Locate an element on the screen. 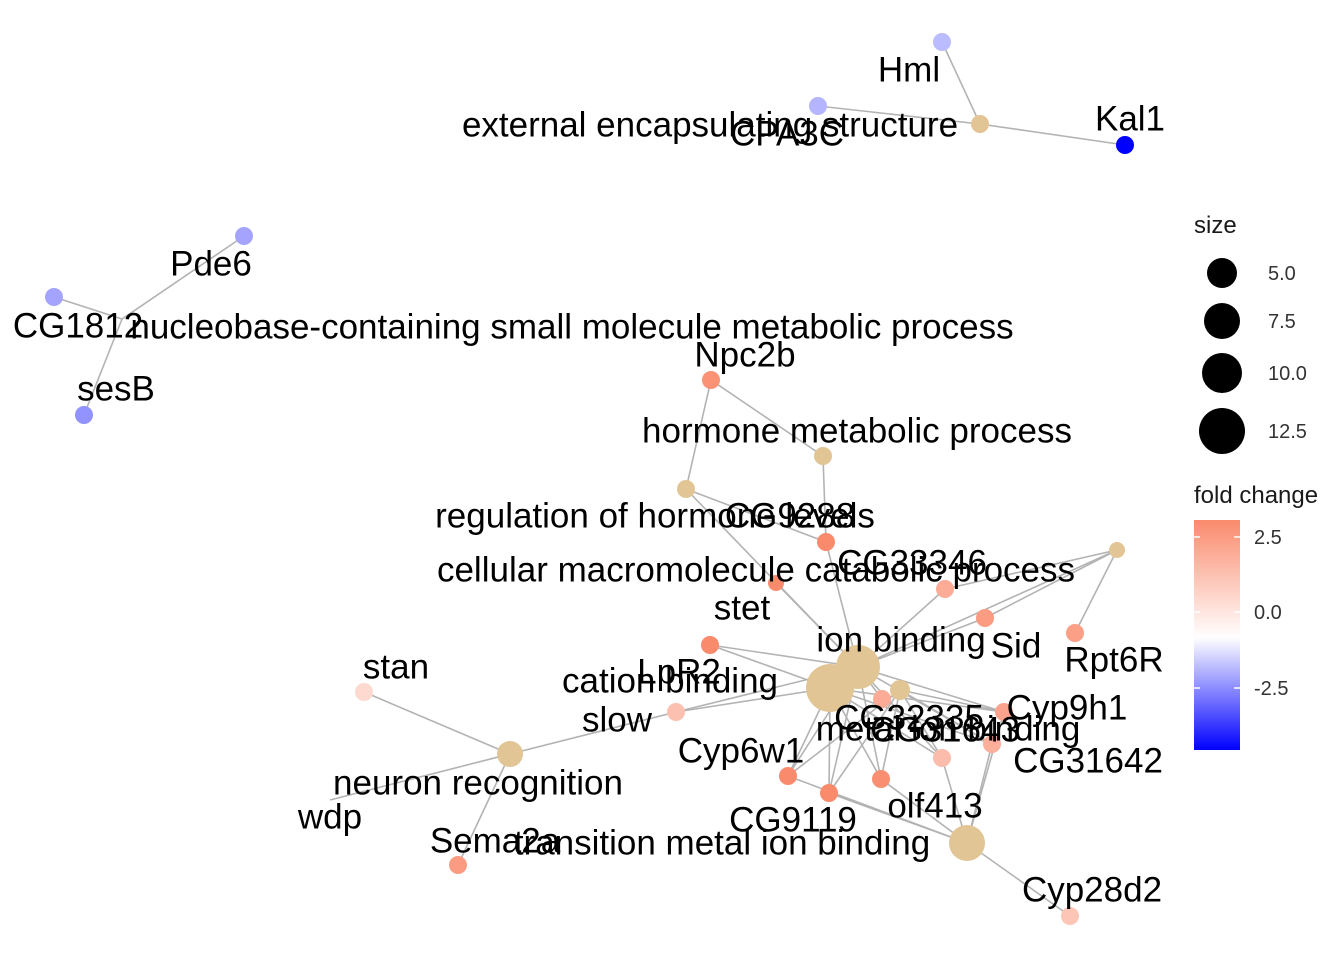 Image resolution: width=1344 pixels, height=960 pixels. edge-c_ion-Cyp9h1 is located at coordinates (931, 689).